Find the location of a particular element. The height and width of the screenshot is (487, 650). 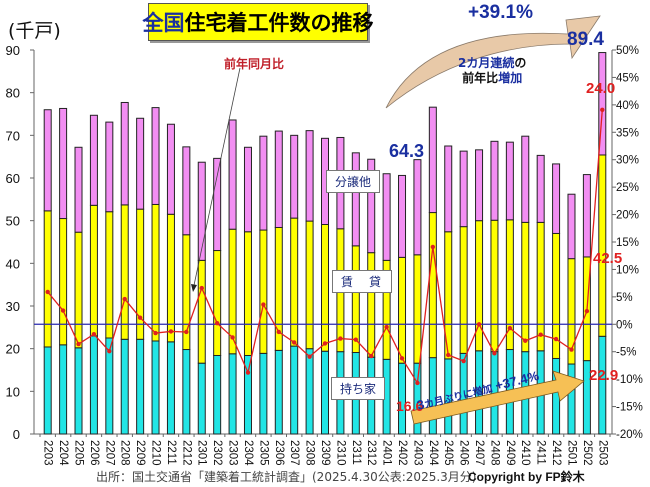

x-tick-label: 2402 is located at coordinates (402, 453).